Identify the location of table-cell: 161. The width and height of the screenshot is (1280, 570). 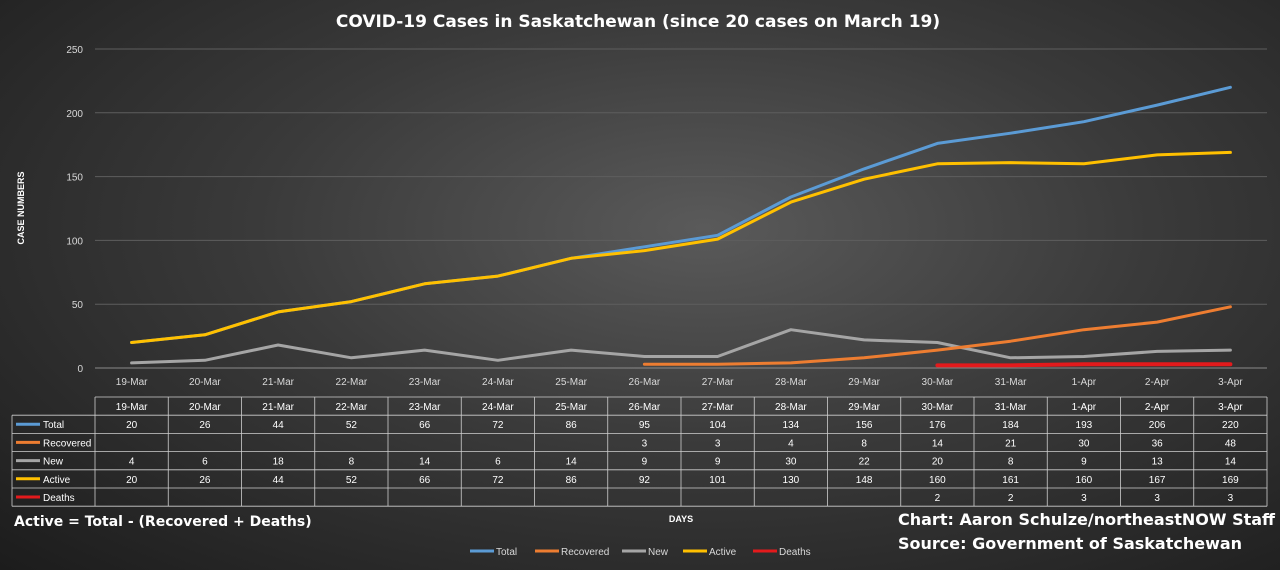
(1010, 480).